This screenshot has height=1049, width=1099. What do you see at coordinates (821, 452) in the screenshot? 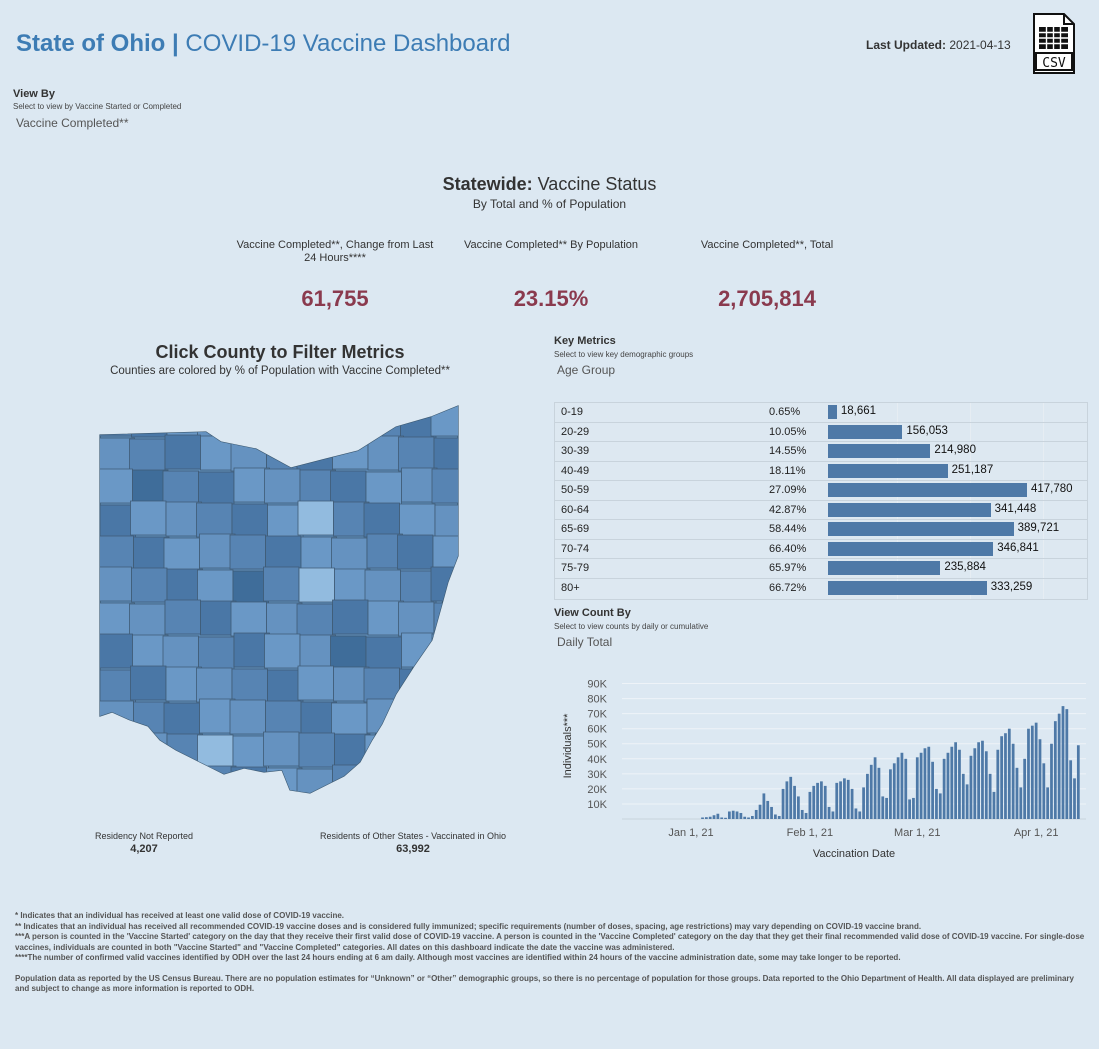
I see `table-row: 30-39 14.55% 214,980` at bounding box center [821, 452].